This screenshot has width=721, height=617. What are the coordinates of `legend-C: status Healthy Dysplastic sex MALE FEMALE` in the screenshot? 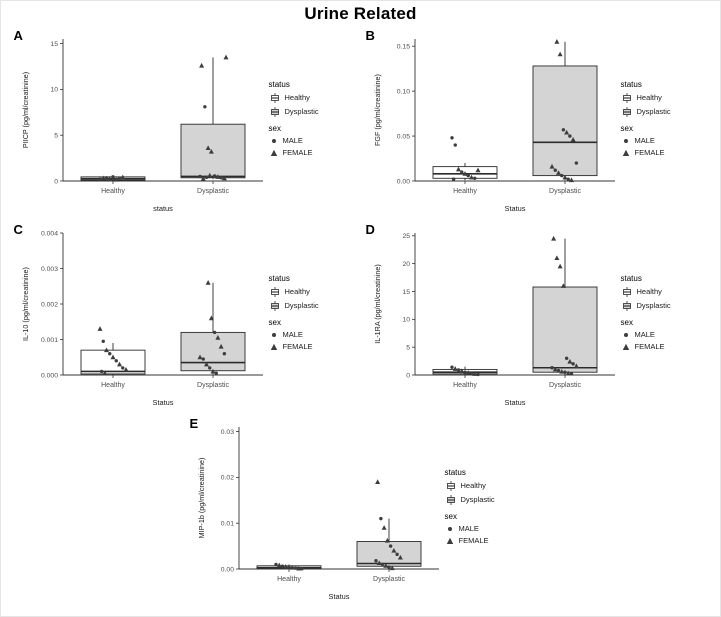 It's located at (313, 316).